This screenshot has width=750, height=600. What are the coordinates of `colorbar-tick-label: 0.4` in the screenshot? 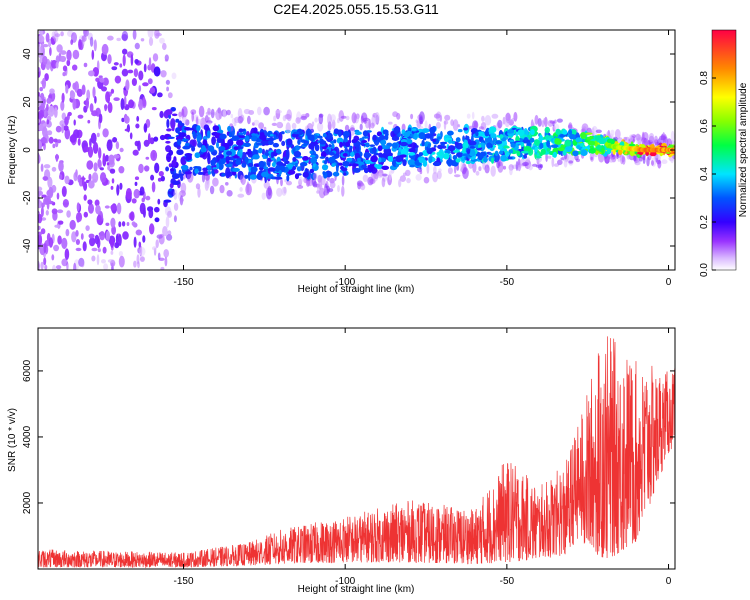 It's located at (704, 174).